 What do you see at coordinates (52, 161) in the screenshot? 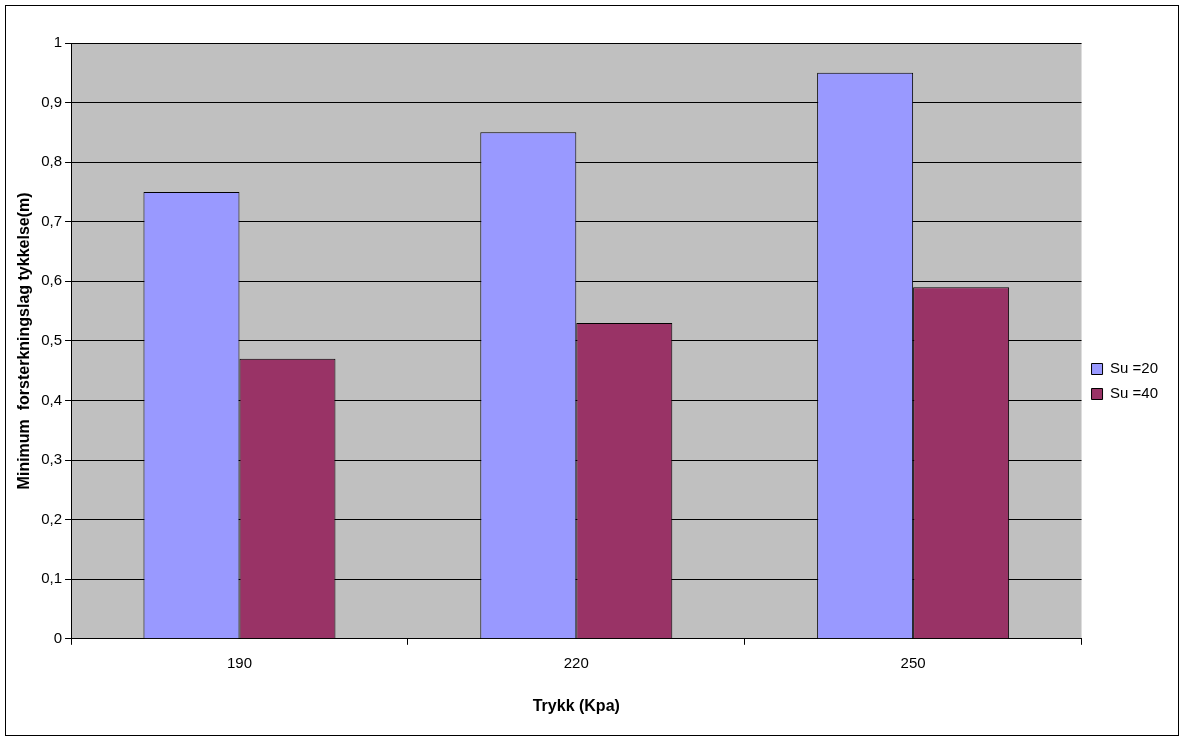
I see `y-tick-label: 0,8` at bounding box center [52, 161].